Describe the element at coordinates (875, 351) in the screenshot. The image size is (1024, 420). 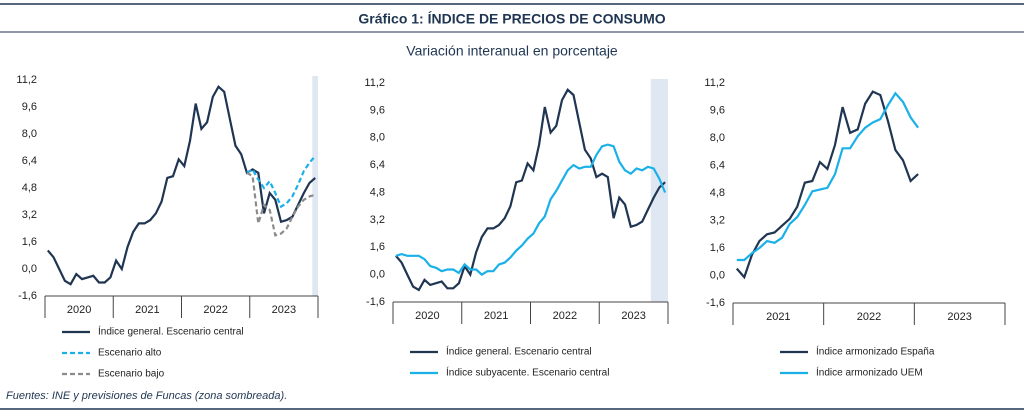
I see `legend-label: Índice armonizado España` at that location.